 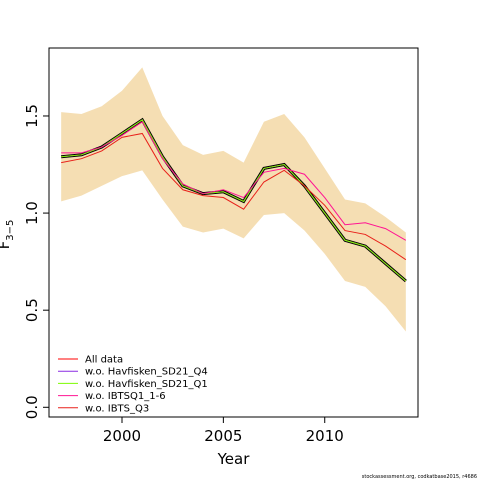 What do you see at coordinates (32, 116) in the screenshot?
I see `y-tick-label: 1.5` at bounding box center [32, 116].